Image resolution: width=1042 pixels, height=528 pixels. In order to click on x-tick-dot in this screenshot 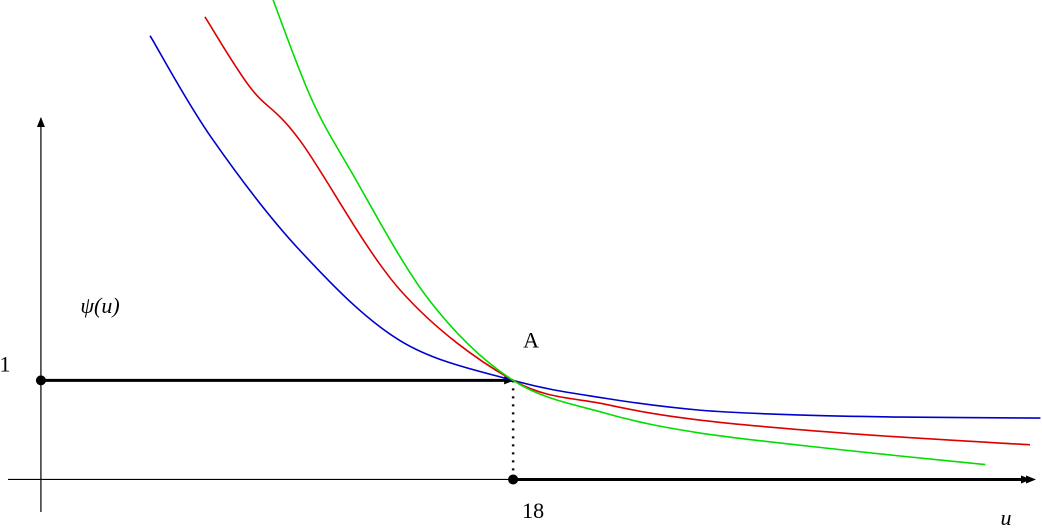, I will do `click(513, 479)`.